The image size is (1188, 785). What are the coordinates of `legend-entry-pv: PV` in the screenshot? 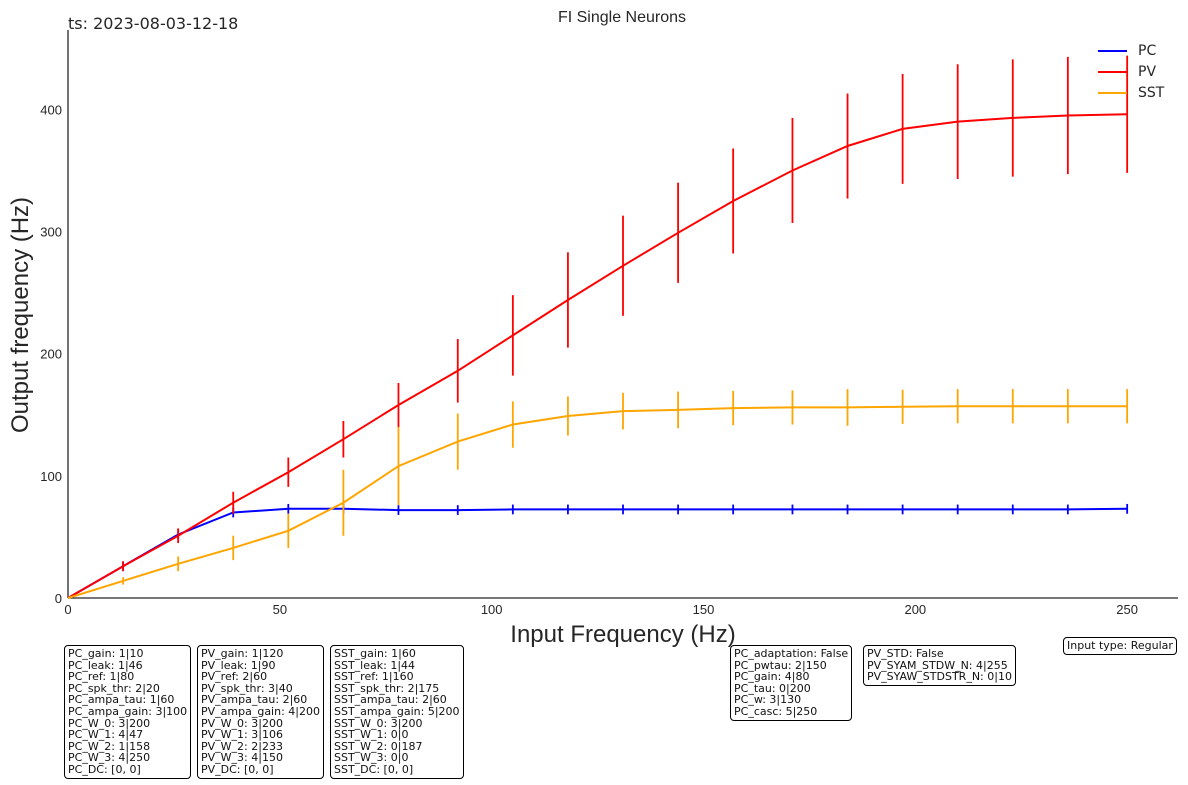 It's located at (1131, 71).